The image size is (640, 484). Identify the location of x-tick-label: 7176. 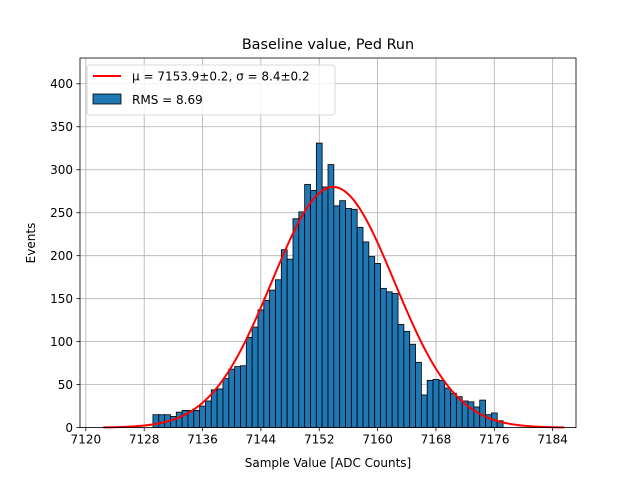
(494, 440).